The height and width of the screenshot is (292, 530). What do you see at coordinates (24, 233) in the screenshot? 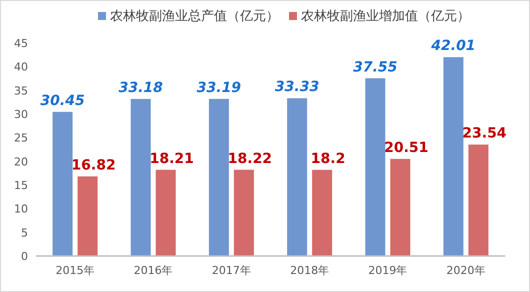
I see `y-tick-label: 5` at bounding box center [24, 233].